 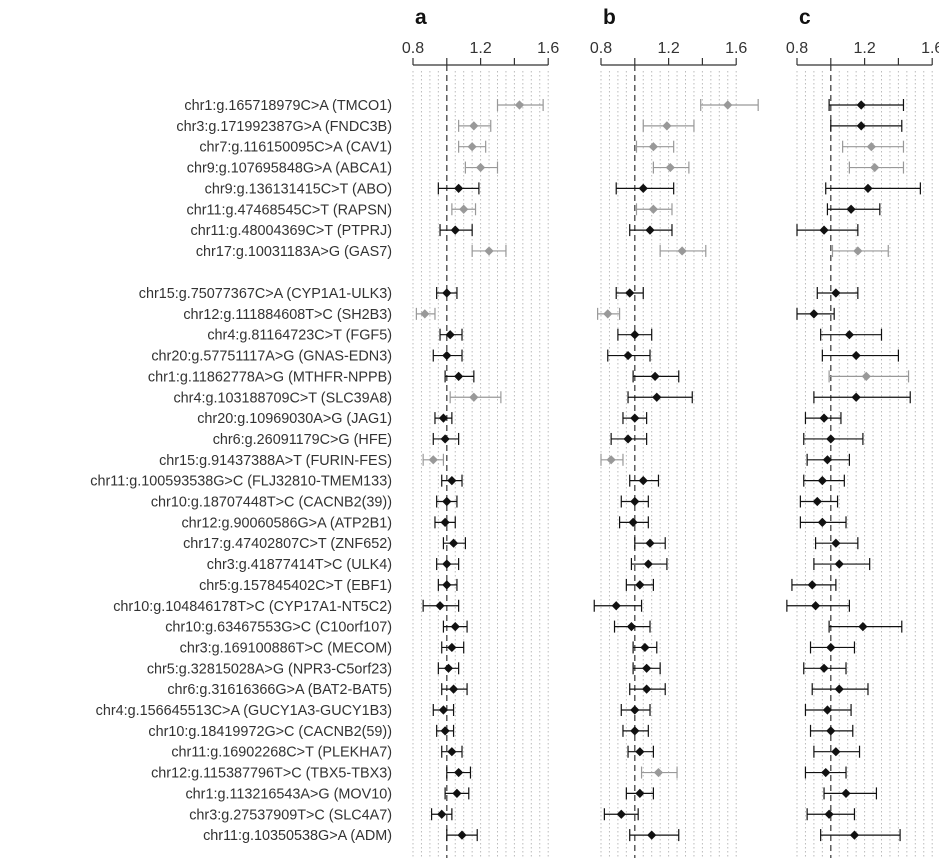 I want to click on variant-label: chr6:g.26091179C>G (HFE), so click(x=302, y=440).